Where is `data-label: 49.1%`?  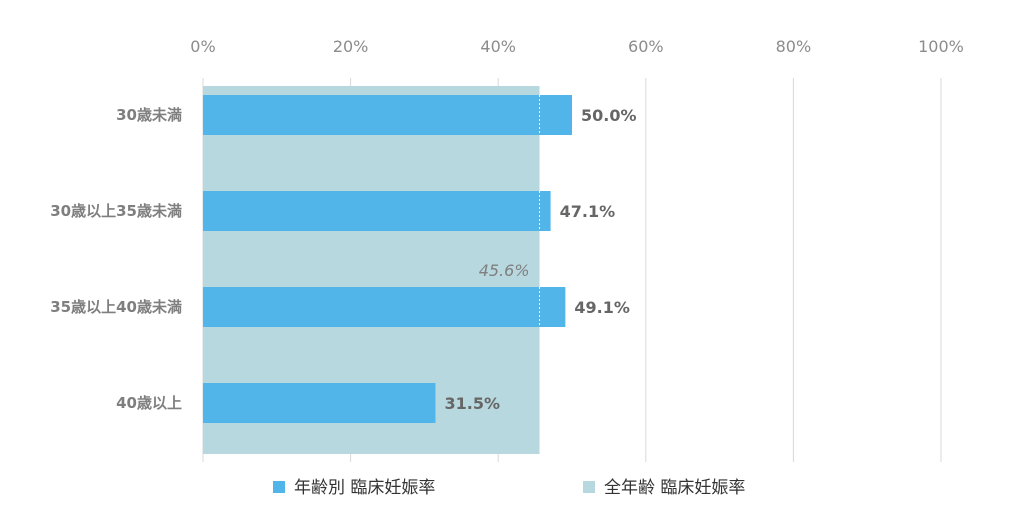 data-label: 49.1% is located at coordinates (602, 307).